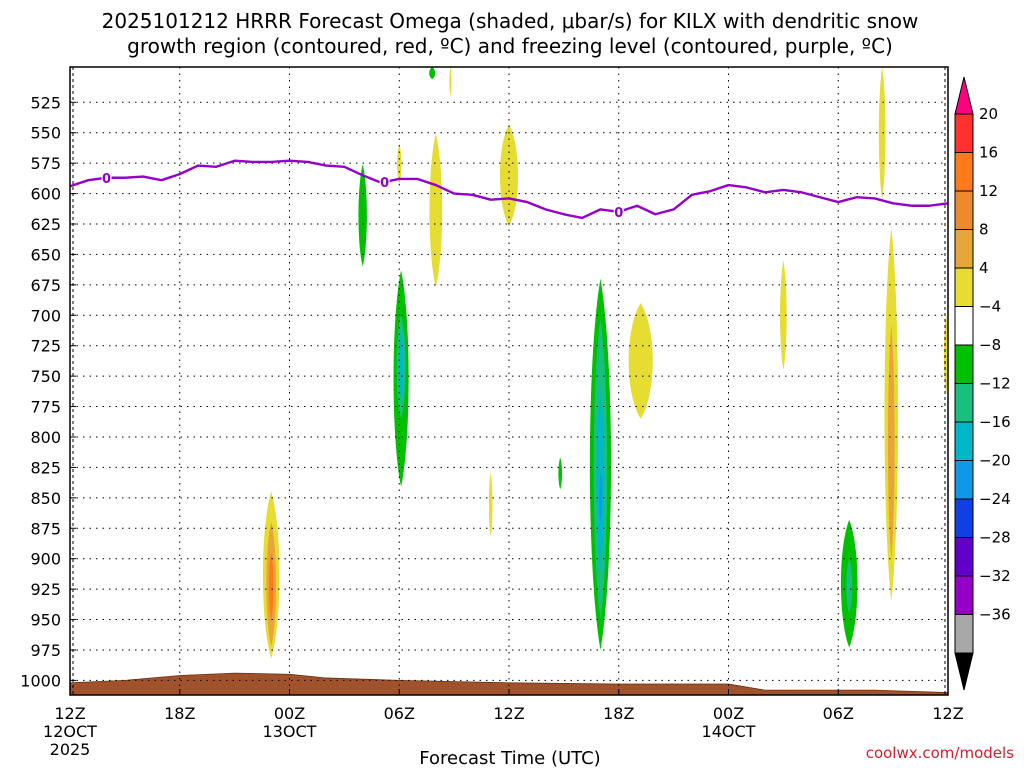 Image resolution: width=1024 pixels, height=768 pixels. Describe the element at coordinates (995, 615) in the screenshot. I see `colorbar-label-13: −36` at that location.